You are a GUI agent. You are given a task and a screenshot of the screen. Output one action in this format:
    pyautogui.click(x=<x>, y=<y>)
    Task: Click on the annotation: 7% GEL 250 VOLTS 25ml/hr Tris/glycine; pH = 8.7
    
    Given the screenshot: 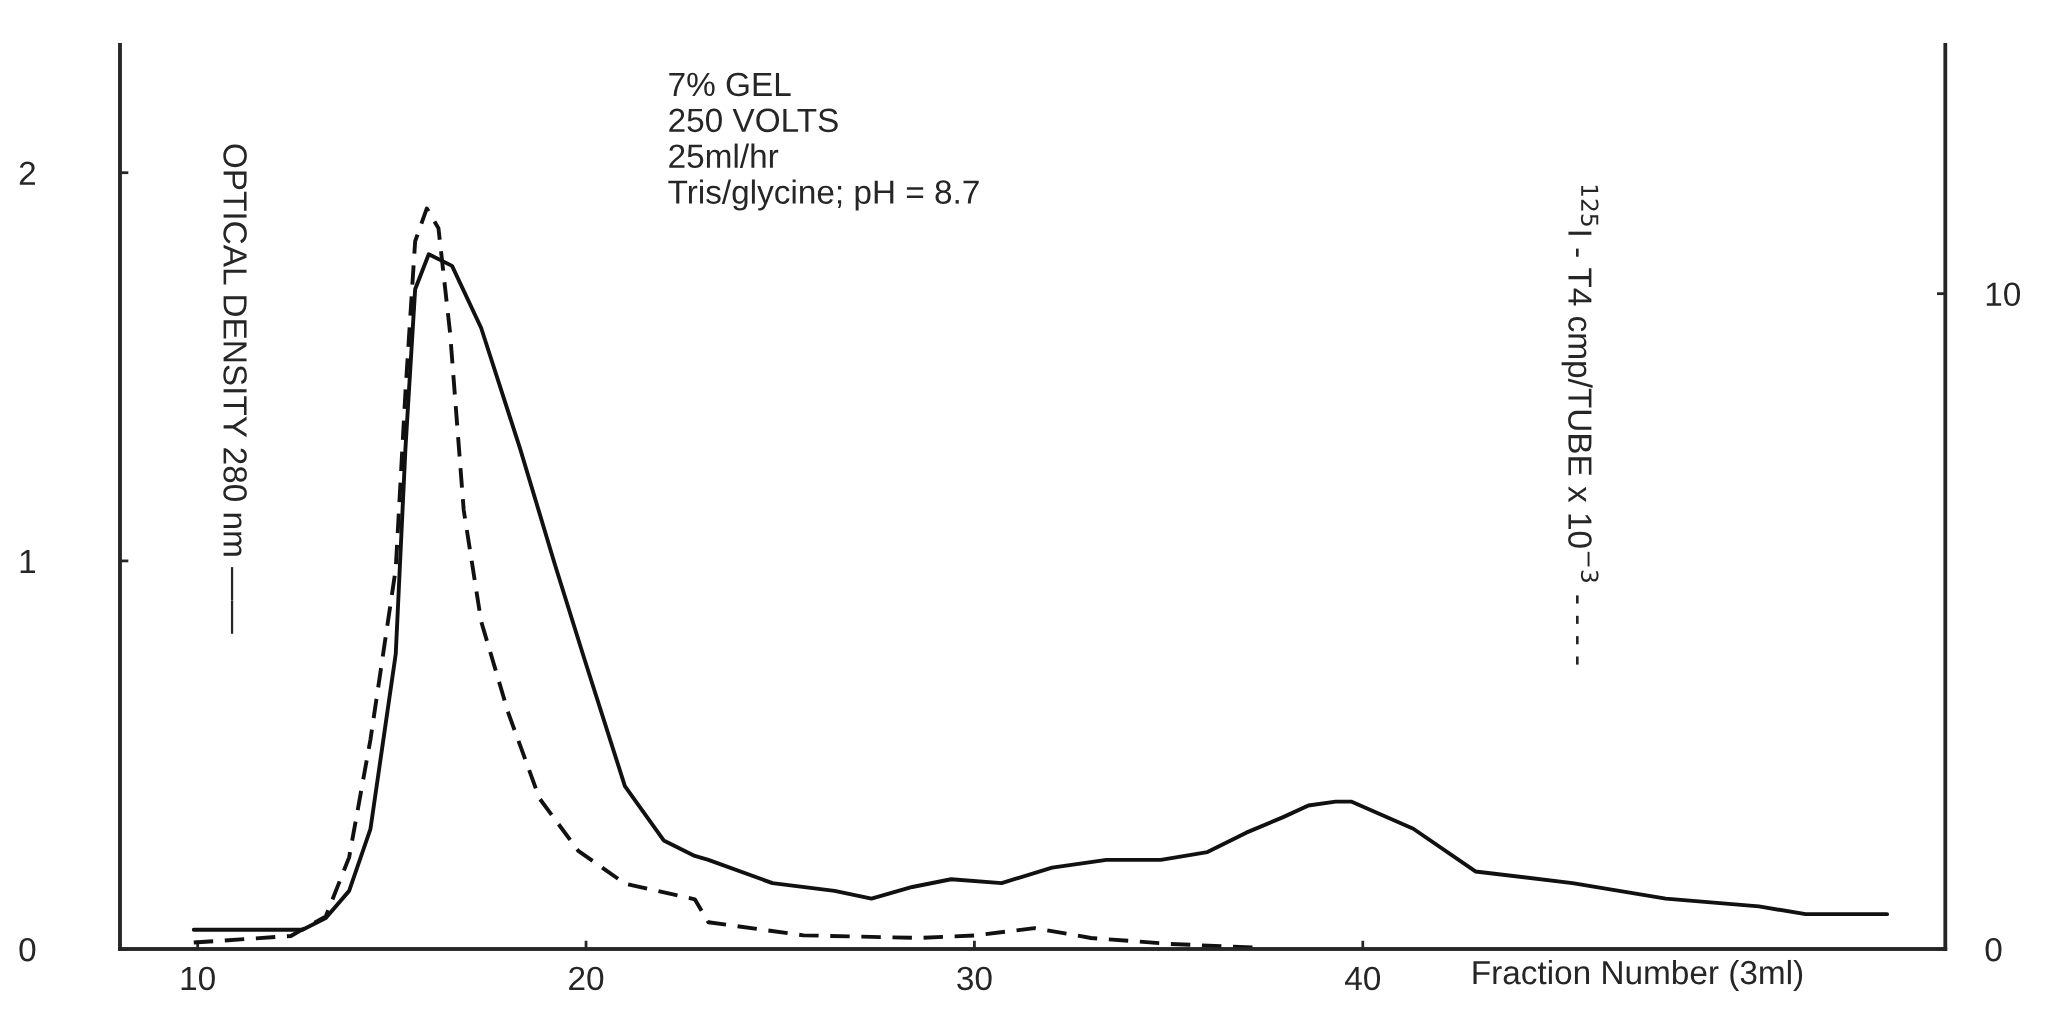 What is the action you would take?
    pyautogui.click(x=823, y=141)
    